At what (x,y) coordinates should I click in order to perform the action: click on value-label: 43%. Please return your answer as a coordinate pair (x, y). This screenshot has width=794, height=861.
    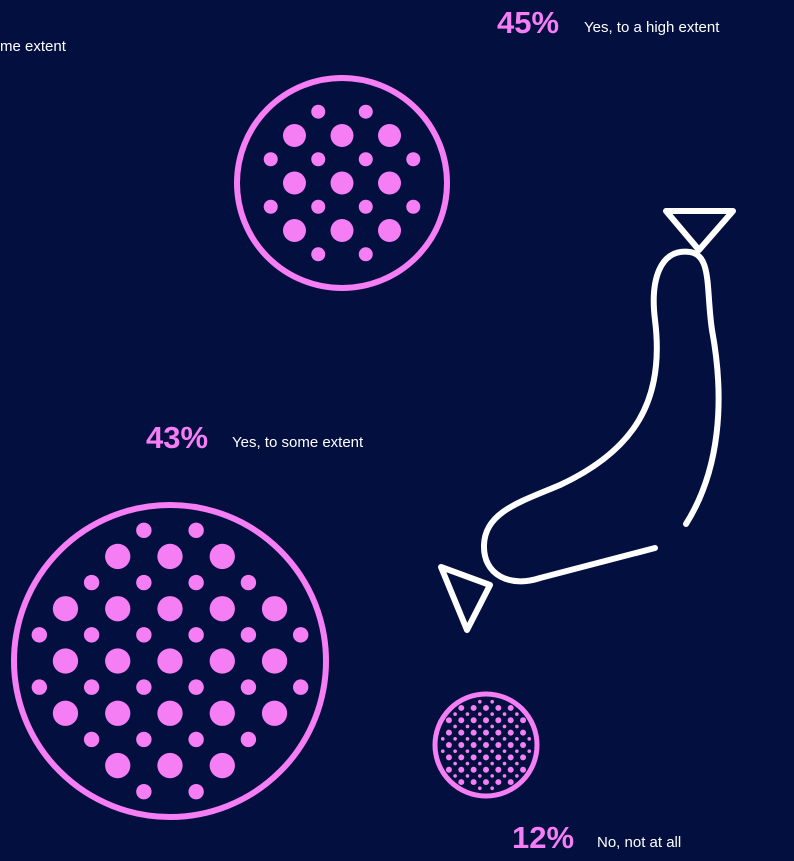
    Looking at the image, I should click on (177, 437).